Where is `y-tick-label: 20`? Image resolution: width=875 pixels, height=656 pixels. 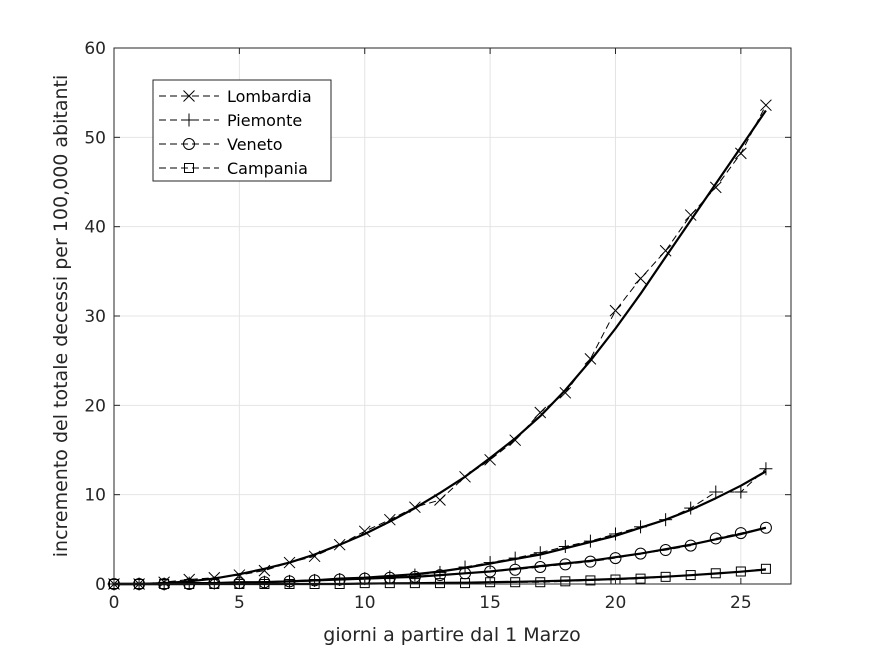 y-tick-label: 20 is located at coordinates (95, 406).